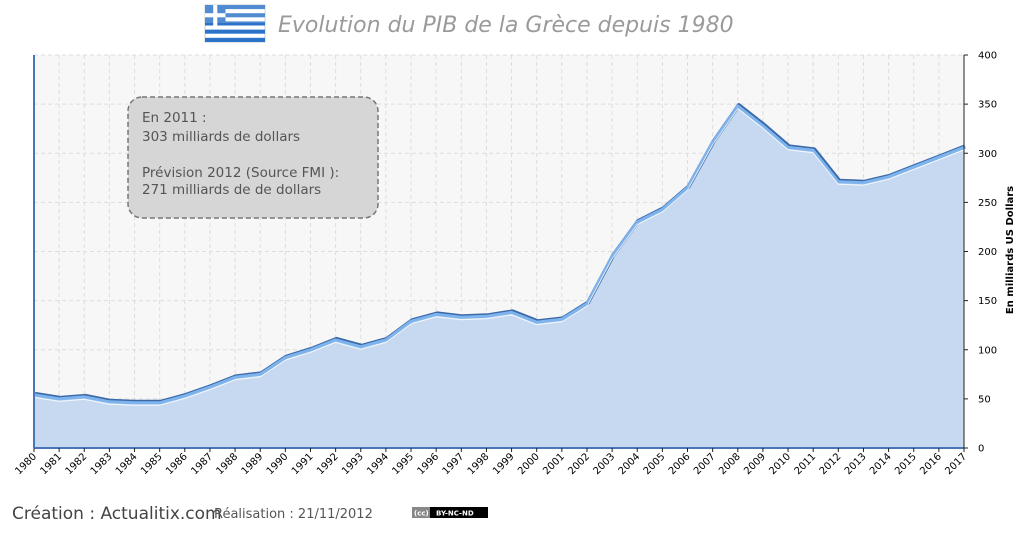  Describe the element at coordinates (987, 154) in the screenshot. I see `y-tick-label: 300` at that location.